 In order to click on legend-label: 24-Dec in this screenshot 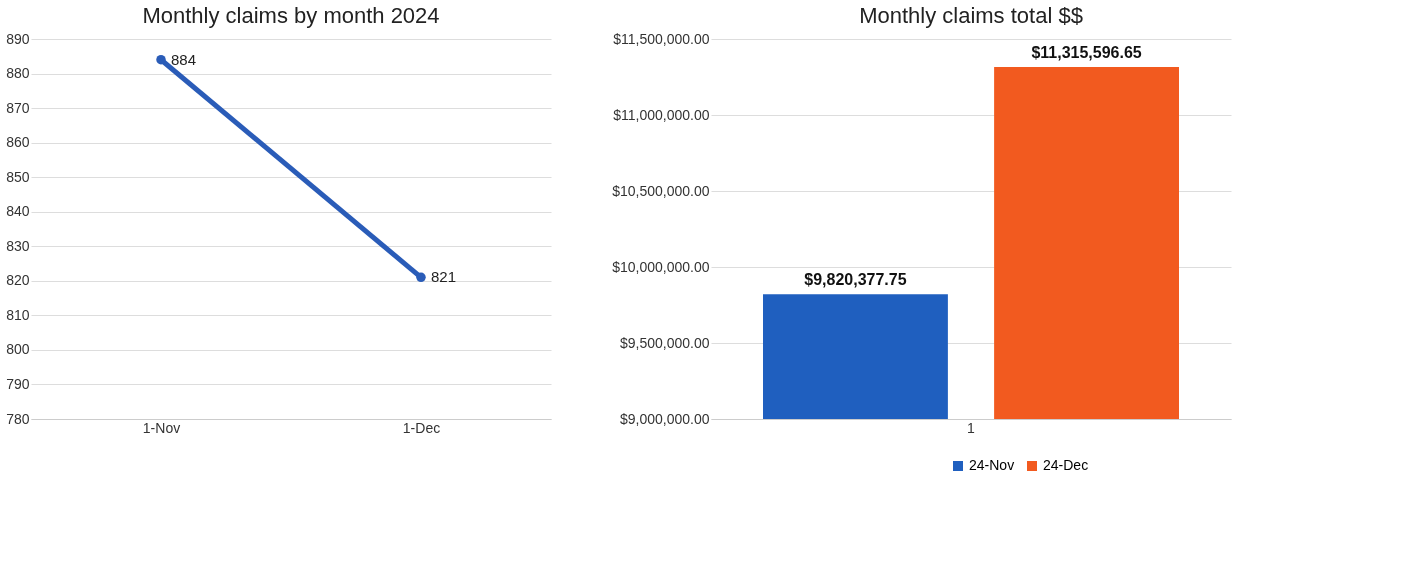, I will do `click(1066, 465)`.